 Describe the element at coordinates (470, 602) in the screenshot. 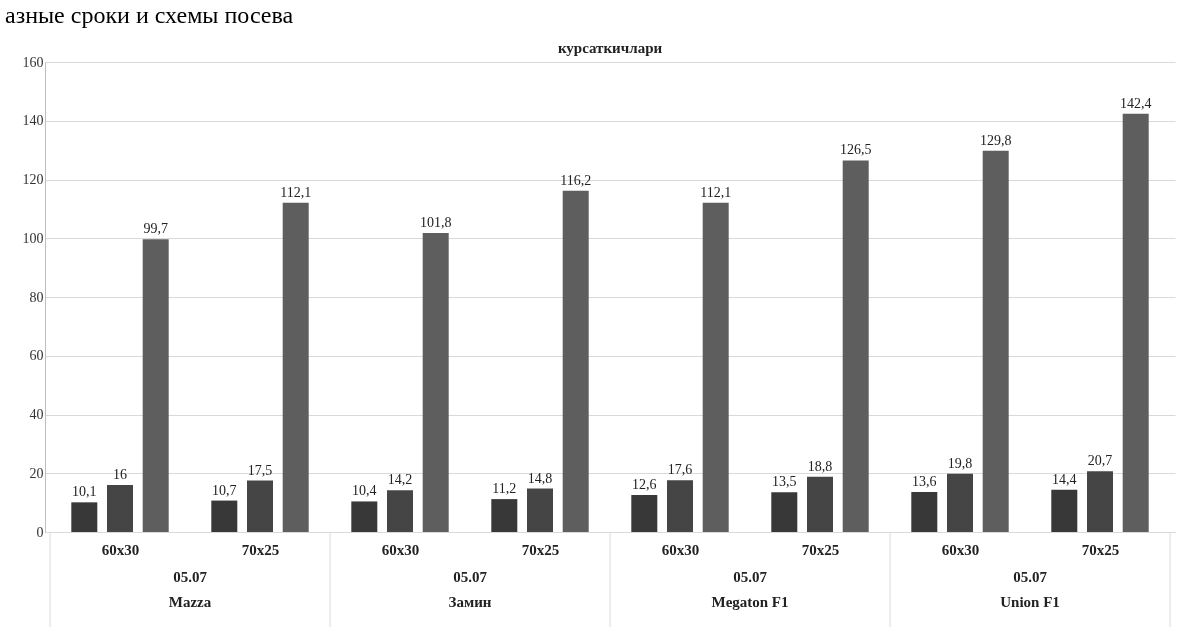

I see `text: Замин` at that location.